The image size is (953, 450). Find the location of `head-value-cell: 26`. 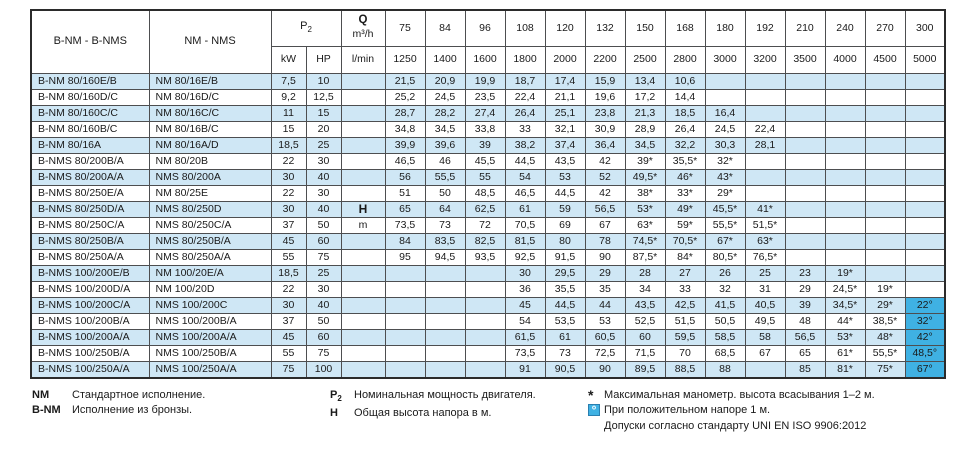

head-value-cell: 26 is located at coordinates (725, 273).